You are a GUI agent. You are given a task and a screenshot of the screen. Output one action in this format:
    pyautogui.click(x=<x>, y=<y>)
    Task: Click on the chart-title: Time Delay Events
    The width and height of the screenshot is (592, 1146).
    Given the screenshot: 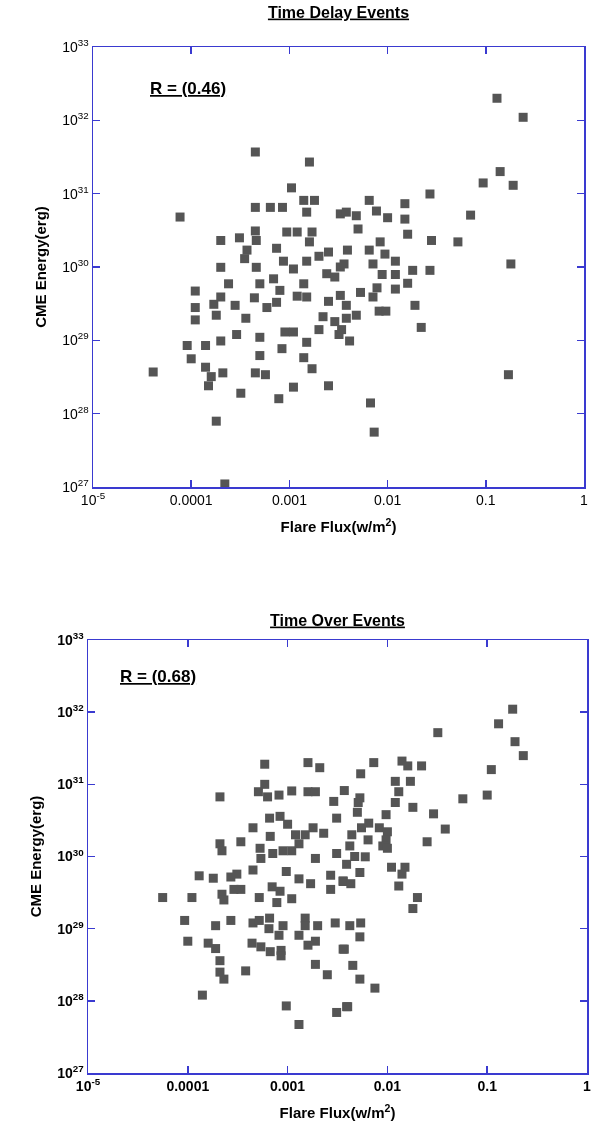 What is the action you would take?
    pyautogui.click(x=338, y=12)
    